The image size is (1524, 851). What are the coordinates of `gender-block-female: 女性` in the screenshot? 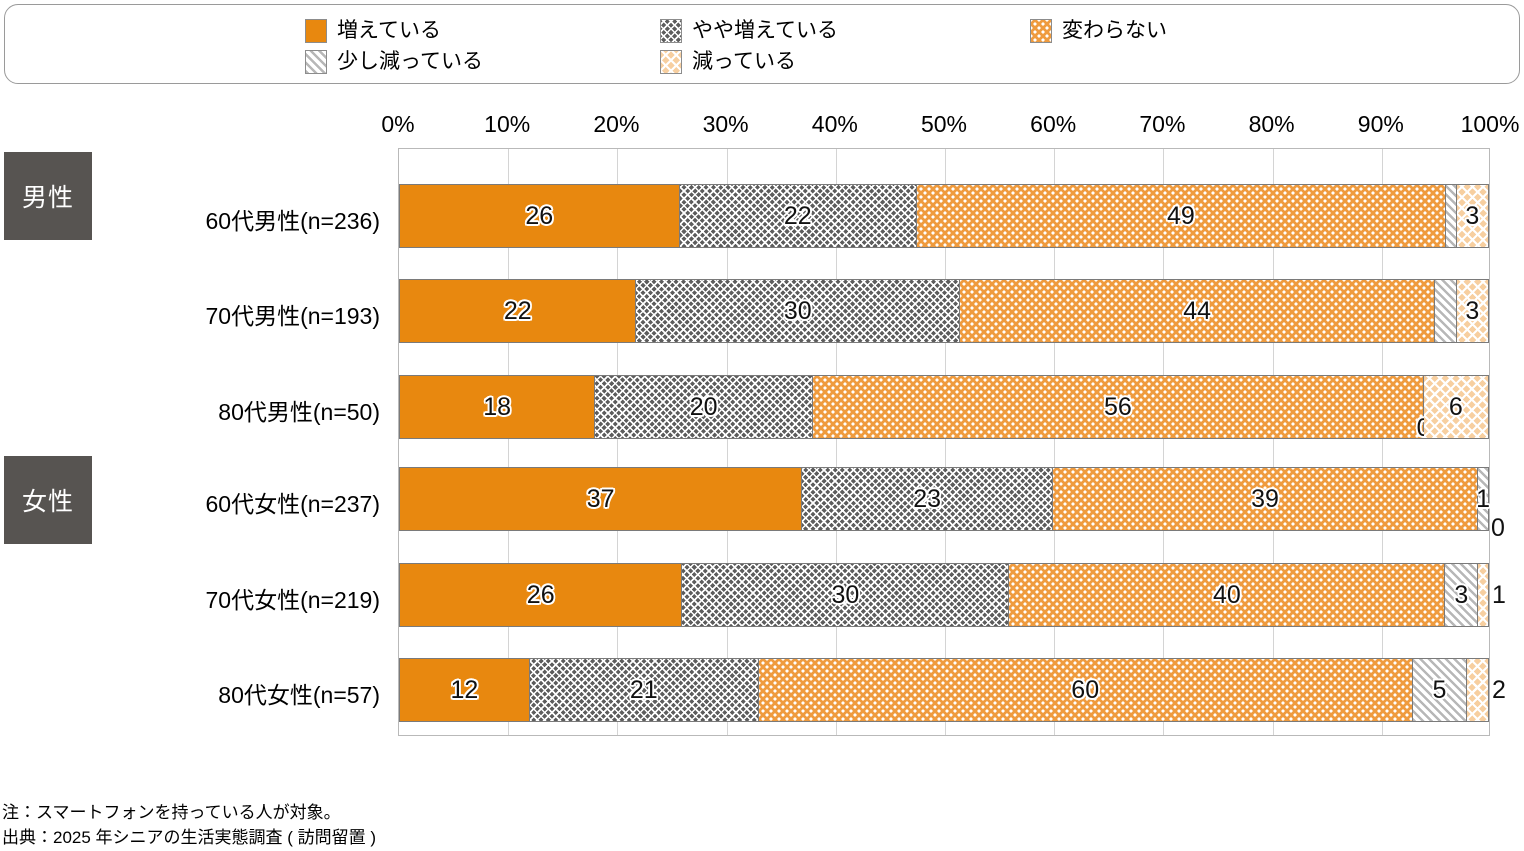 It's located at (48, 500).